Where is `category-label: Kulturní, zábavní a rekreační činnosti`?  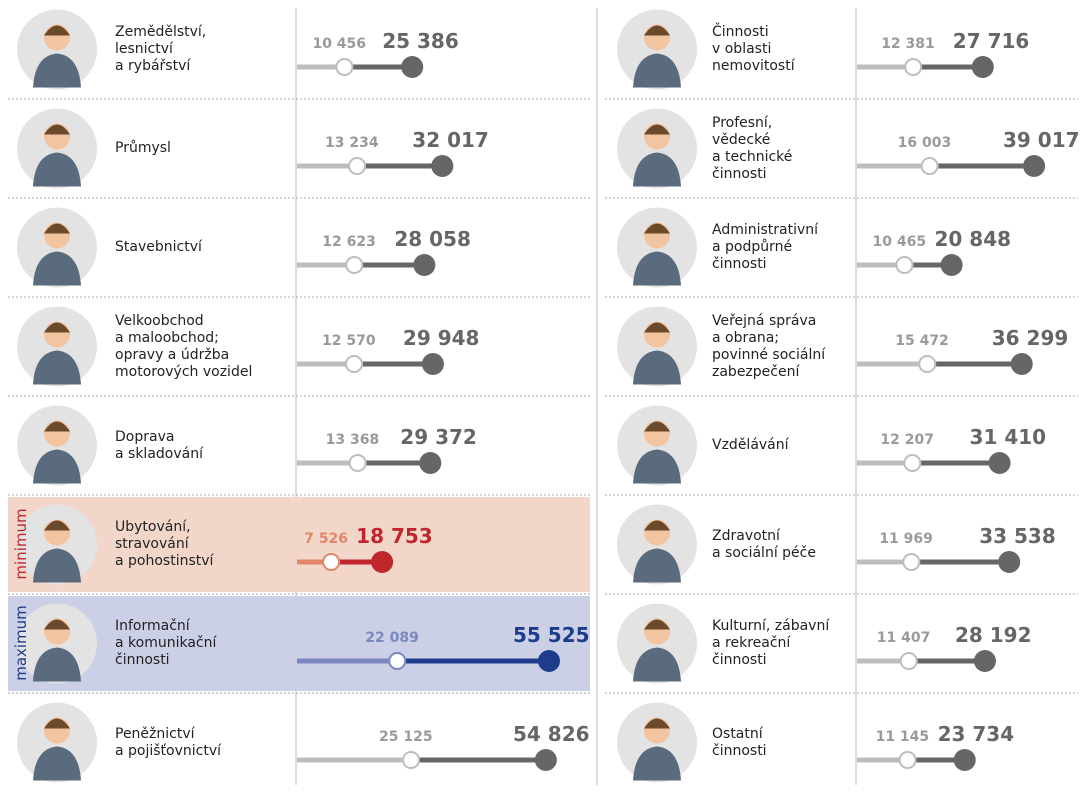 category-label: Kulturní, zábavní a rekreační činnosti is located at coordinates (771, 643).